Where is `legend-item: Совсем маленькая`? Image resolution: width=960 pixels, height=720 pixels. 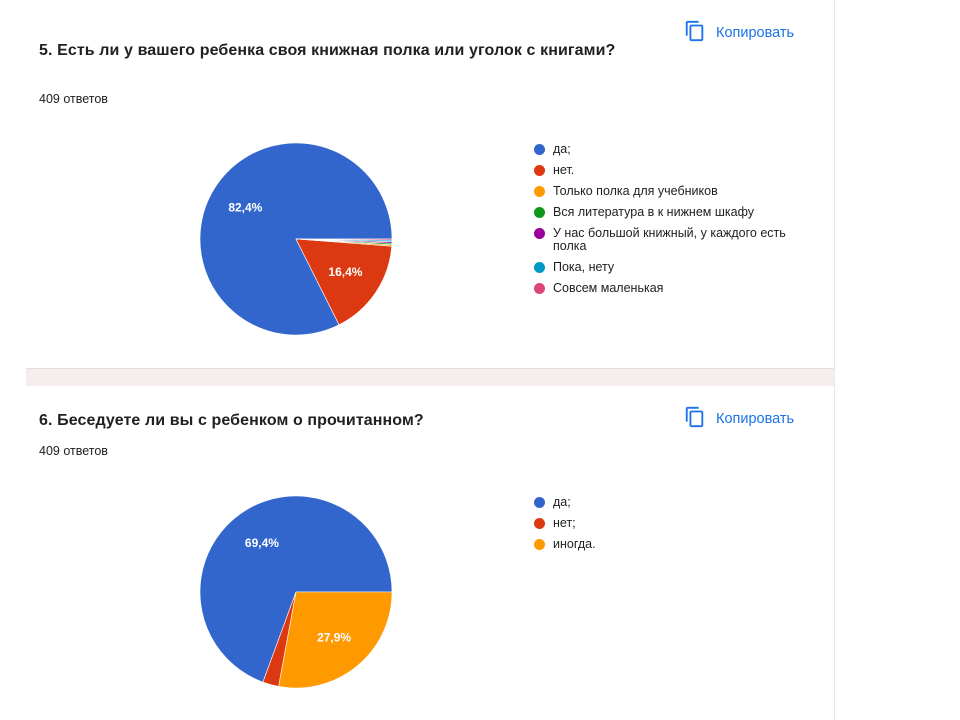 legend-item: Совсем маленькая is located at coordinates (664, 288).